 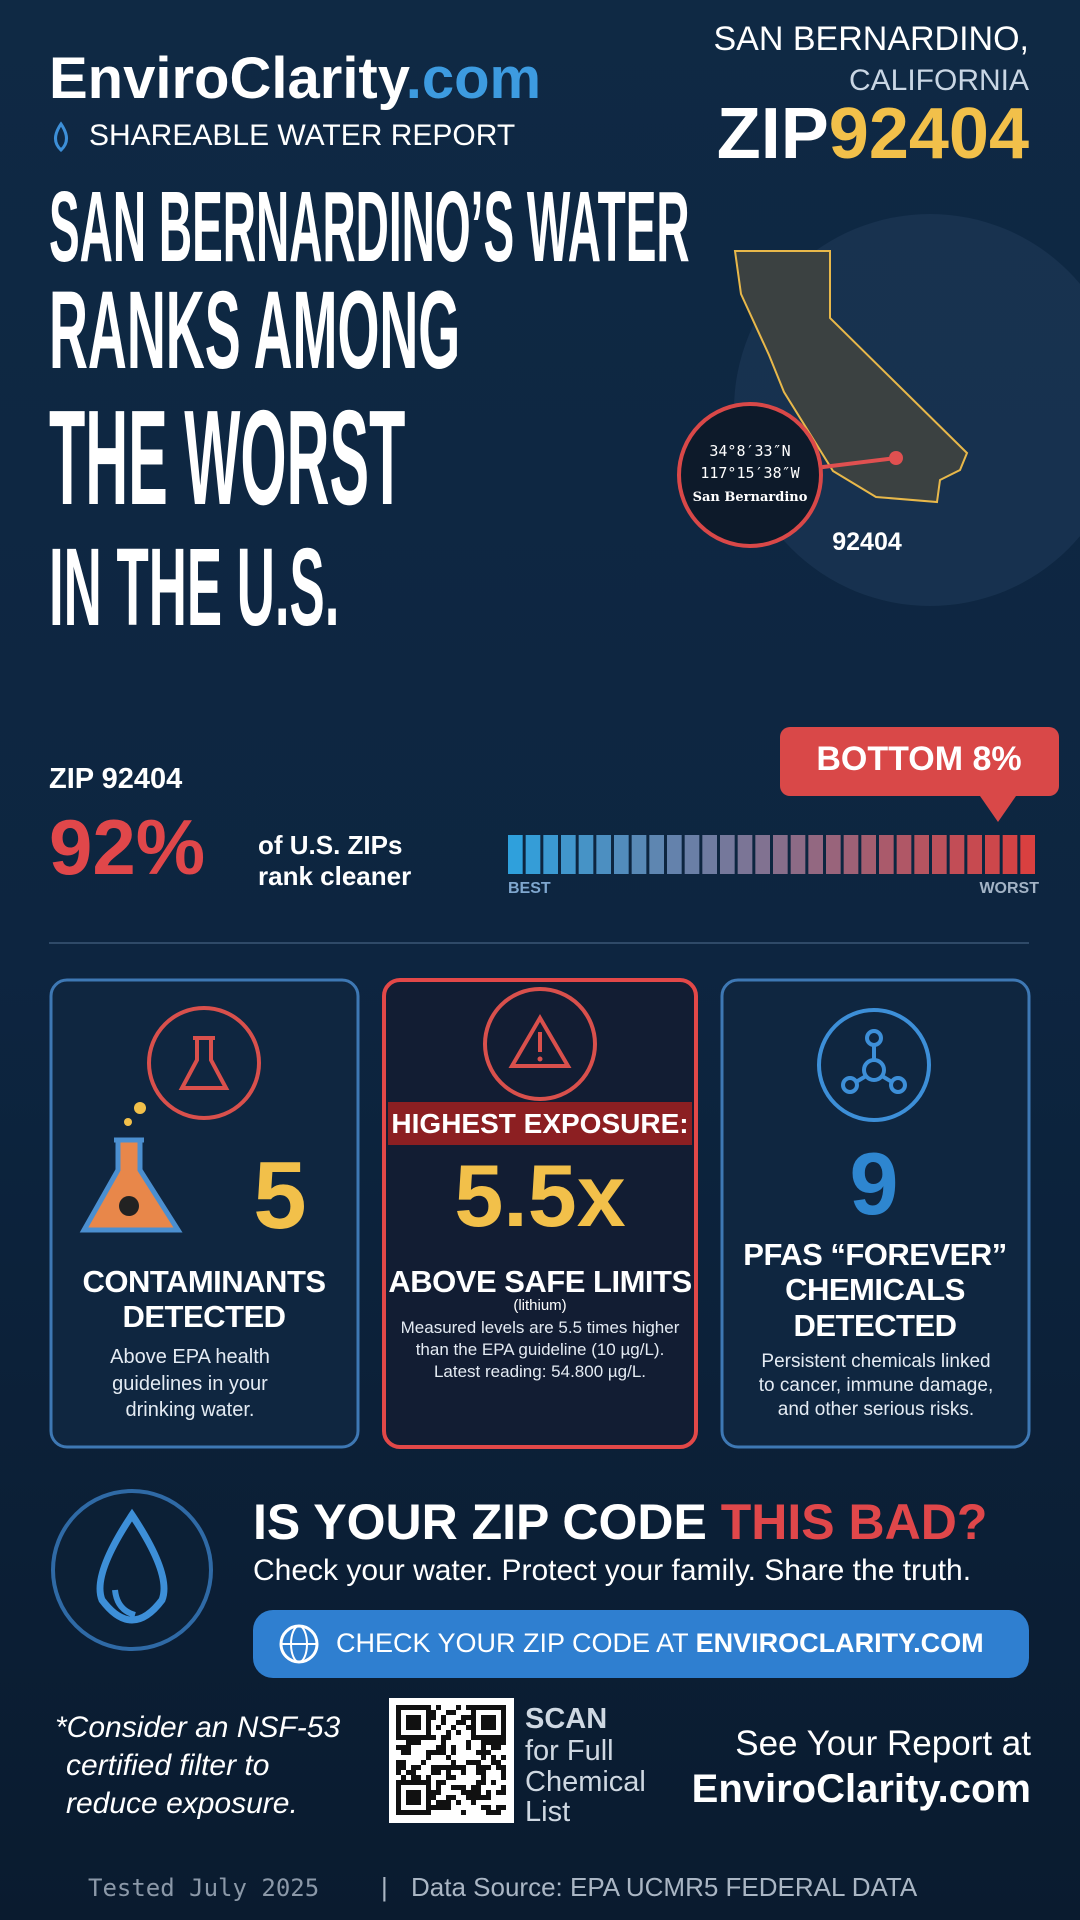 I want to click on data-source: Data Source: EPA UCMR5 FEDERAL DATA, so click(x=664, y=1887).